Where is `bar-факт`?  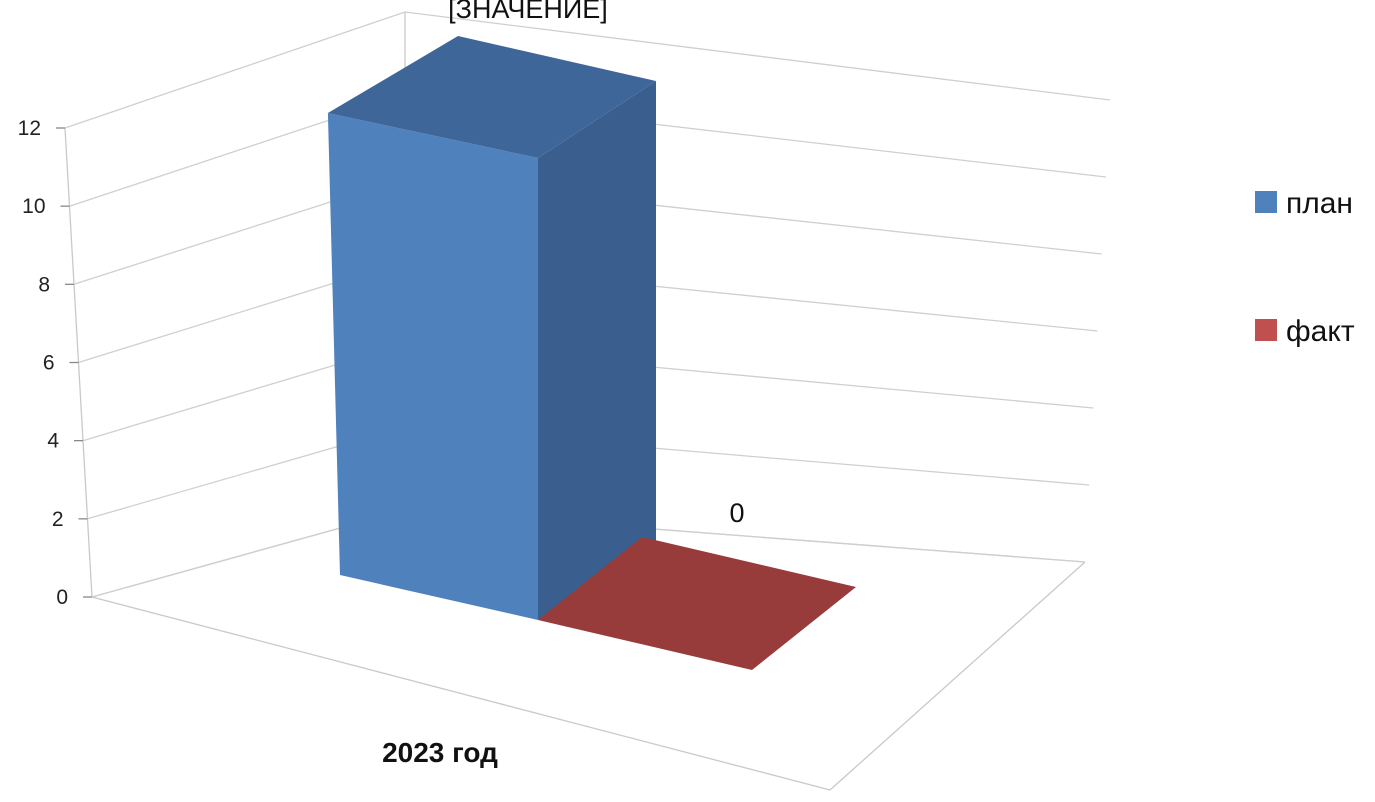
bar-факт is located at coordinates (697, 603).